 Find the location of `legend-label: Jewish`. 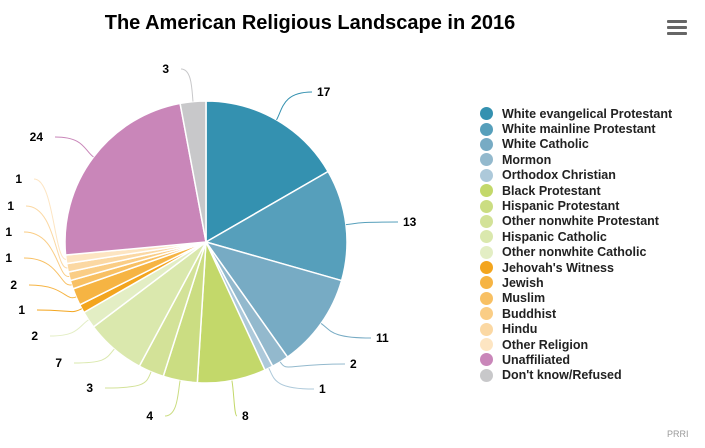

legend-label: Jewish is located at coordinates (523, 282).